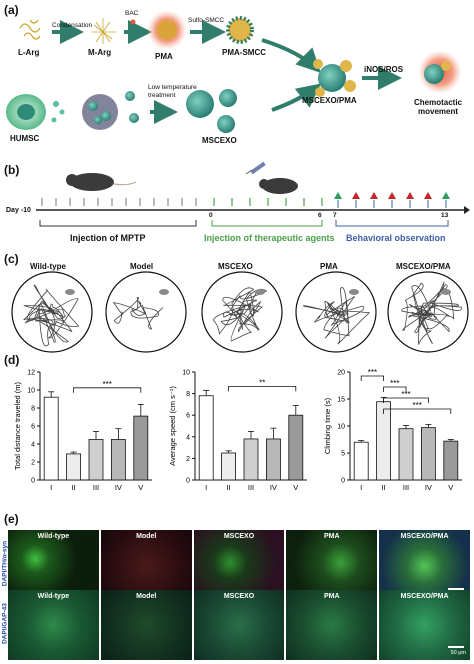  I want to click on day-6: 6, so click(320, 215).